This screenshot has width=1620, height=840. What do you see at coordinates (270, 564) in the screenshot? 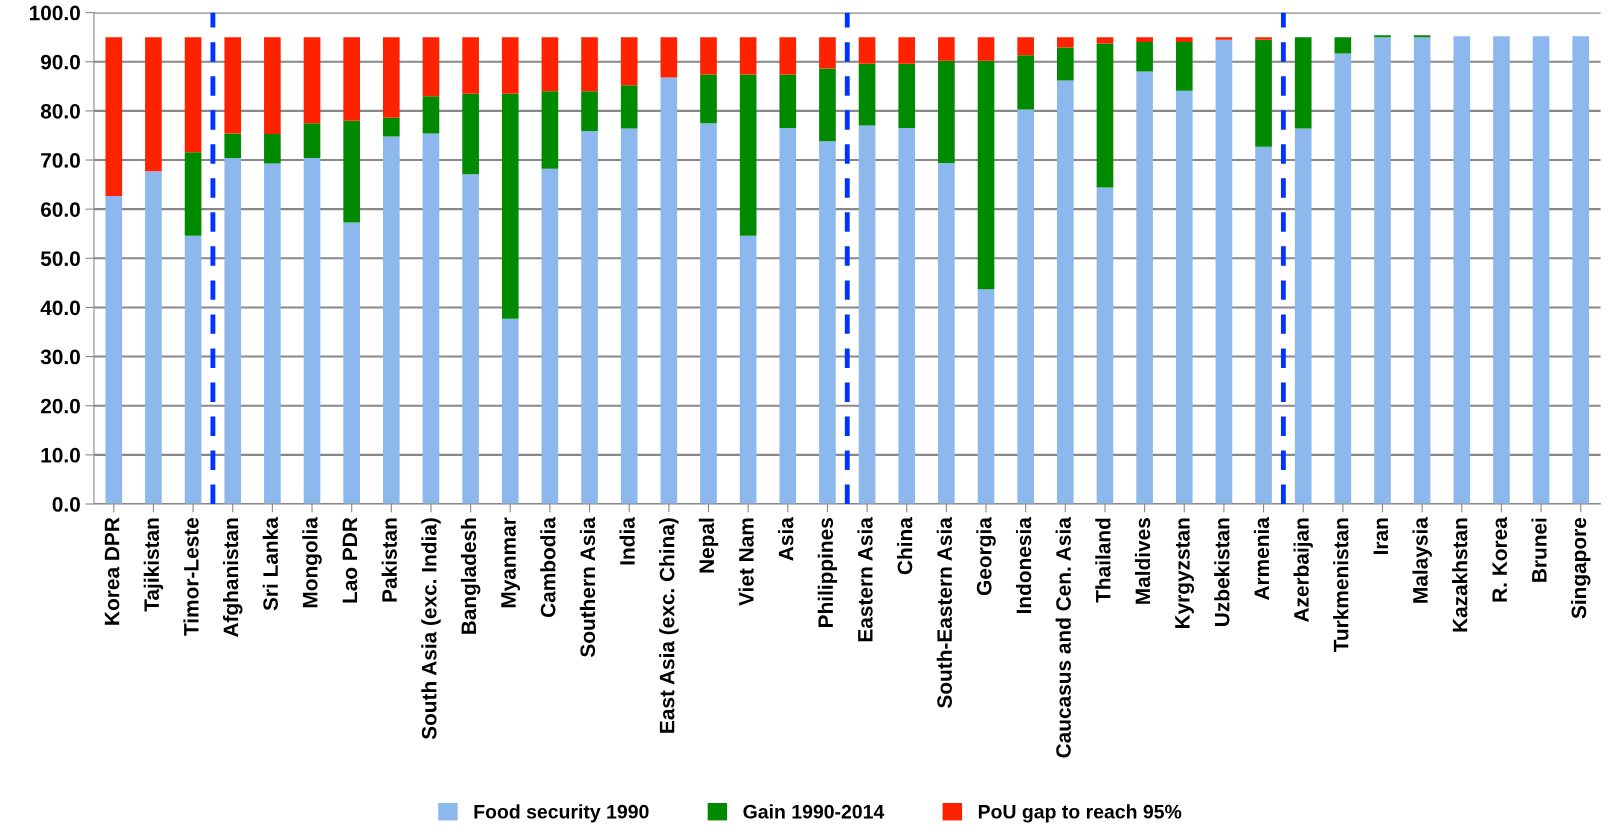
I see `x-tick-label: Sri Lanka` at bounding box center [270, 564].